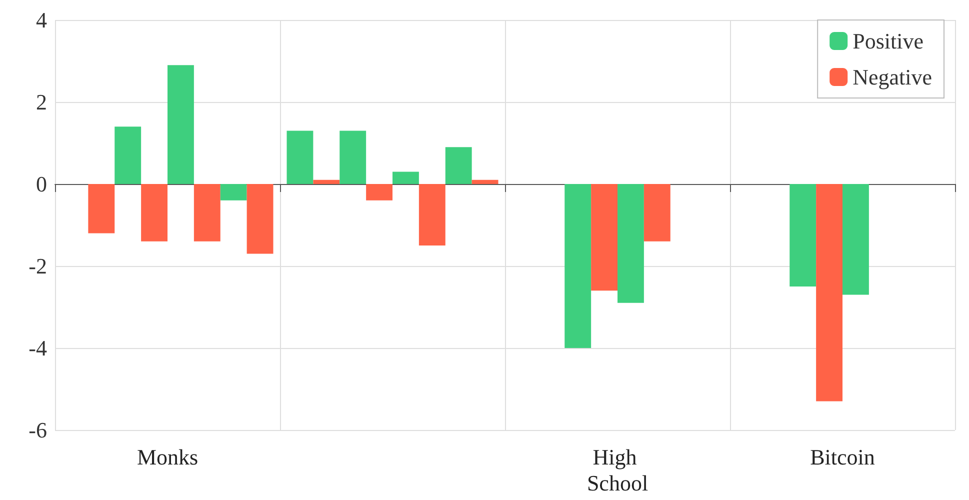 This screenshot has width=969, height=500. What do you see at coordinates (888, 41) in the screenshot?
I see `legend-label: Positive` at bounding box center [888, 41].